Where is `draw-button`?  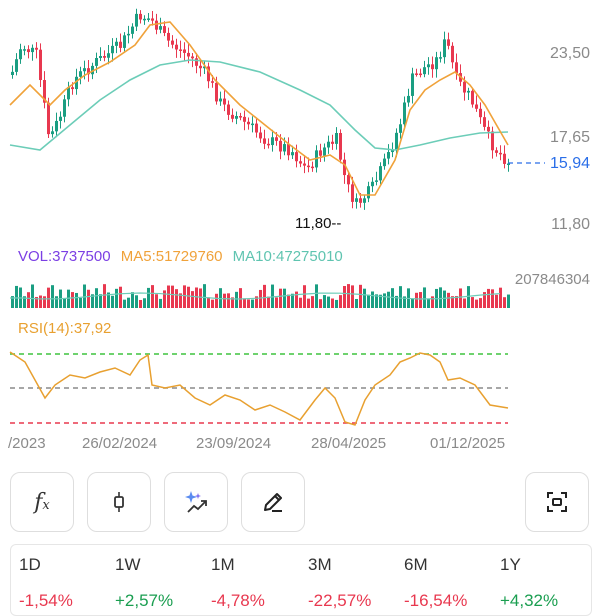 draw-button is located at coordinates (273, 502).